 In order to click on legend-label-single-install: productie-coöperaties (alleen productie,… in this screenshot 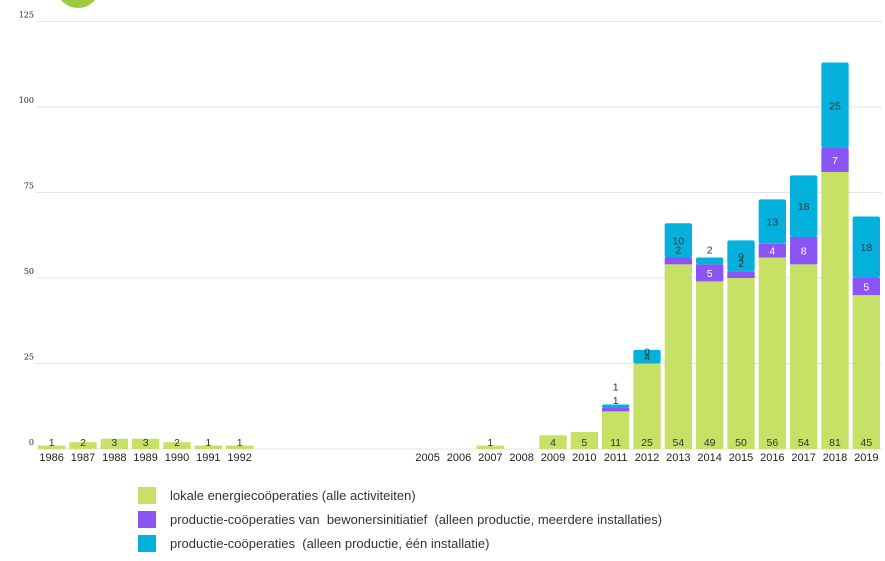, I will do `click(330, 543)`.